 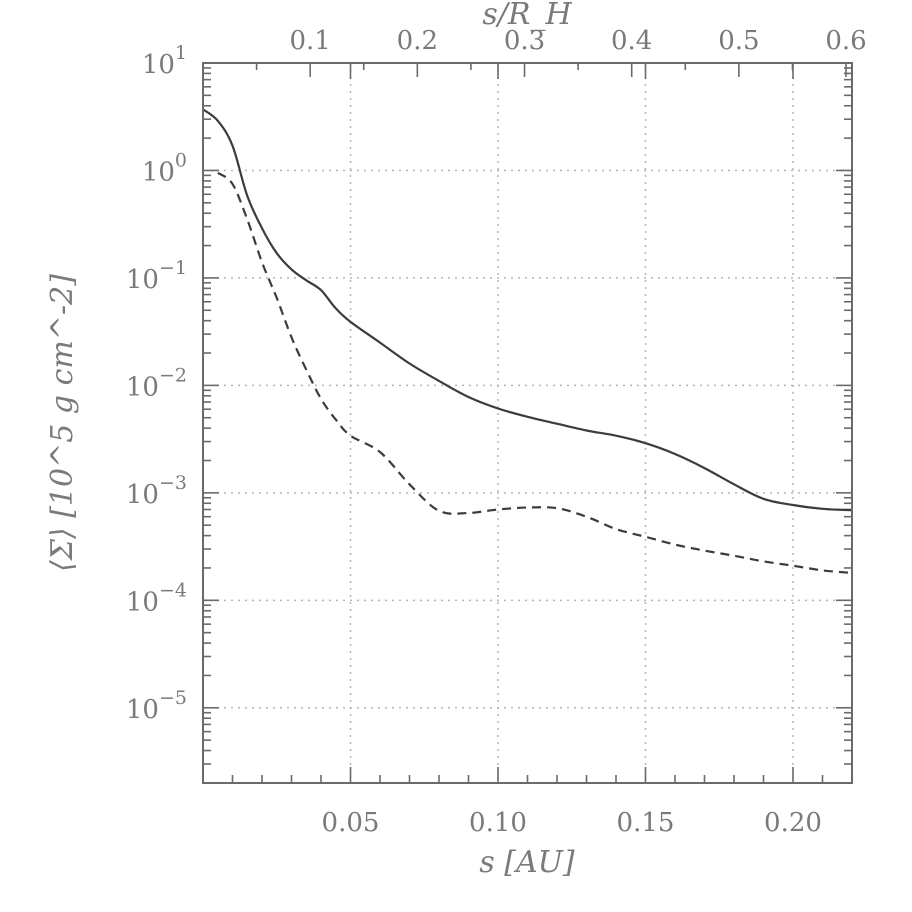 I want to click on x-tick-label: 0.10, so click(x=498, y=823).